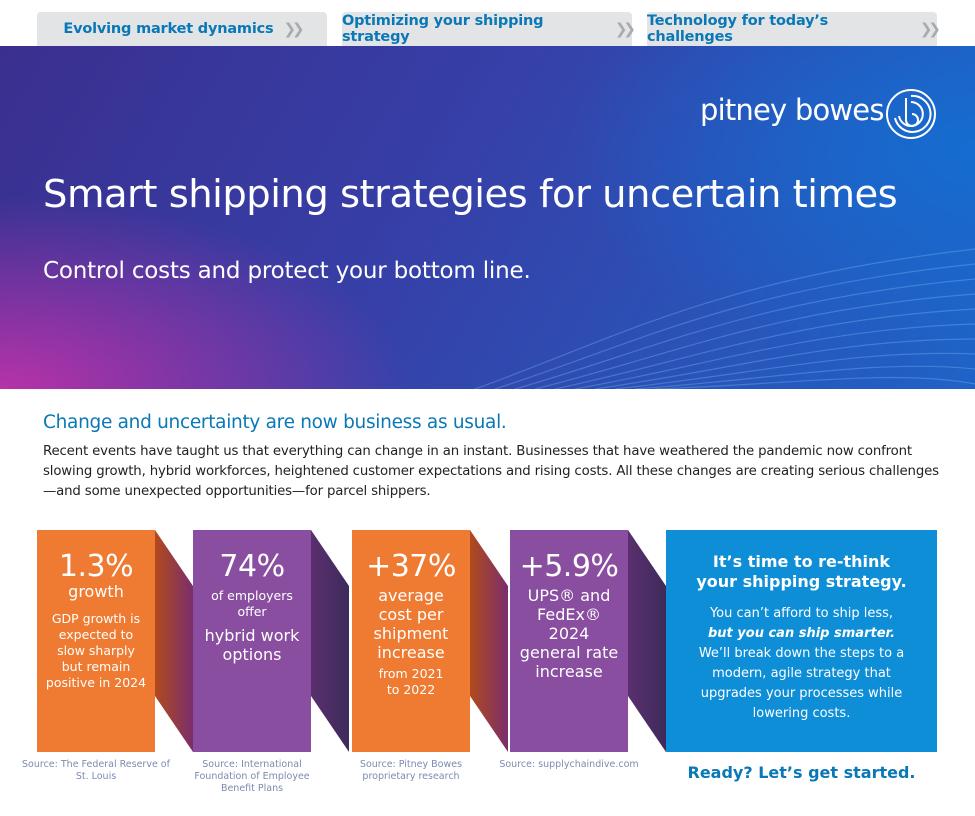 This screenshot has height=816, width=975. Describe the element at coordinates (801, 561) in the screenshot. I see `cta-title-line: It’s time to re-think` at that location.